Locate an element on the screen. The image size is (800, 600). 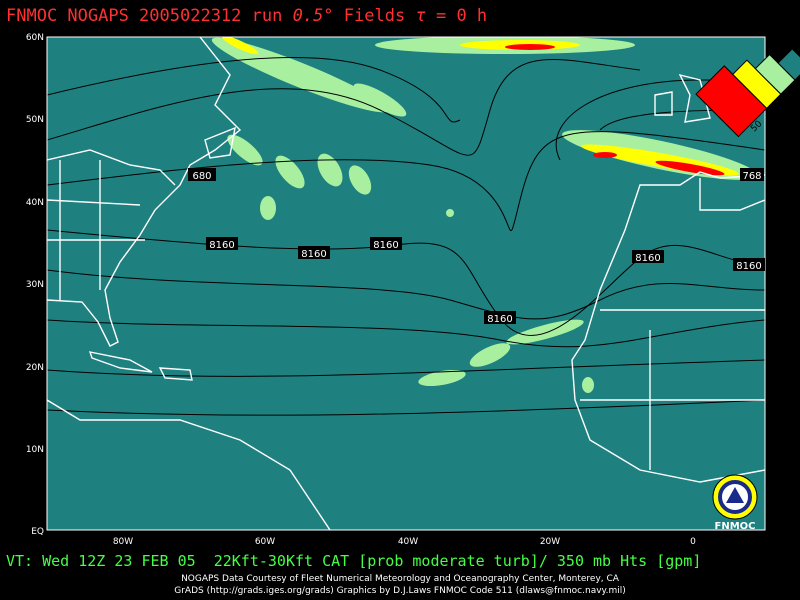
longitude-labels: 80W 60W 40W 20W 0 is located at coordinates (404, 542).